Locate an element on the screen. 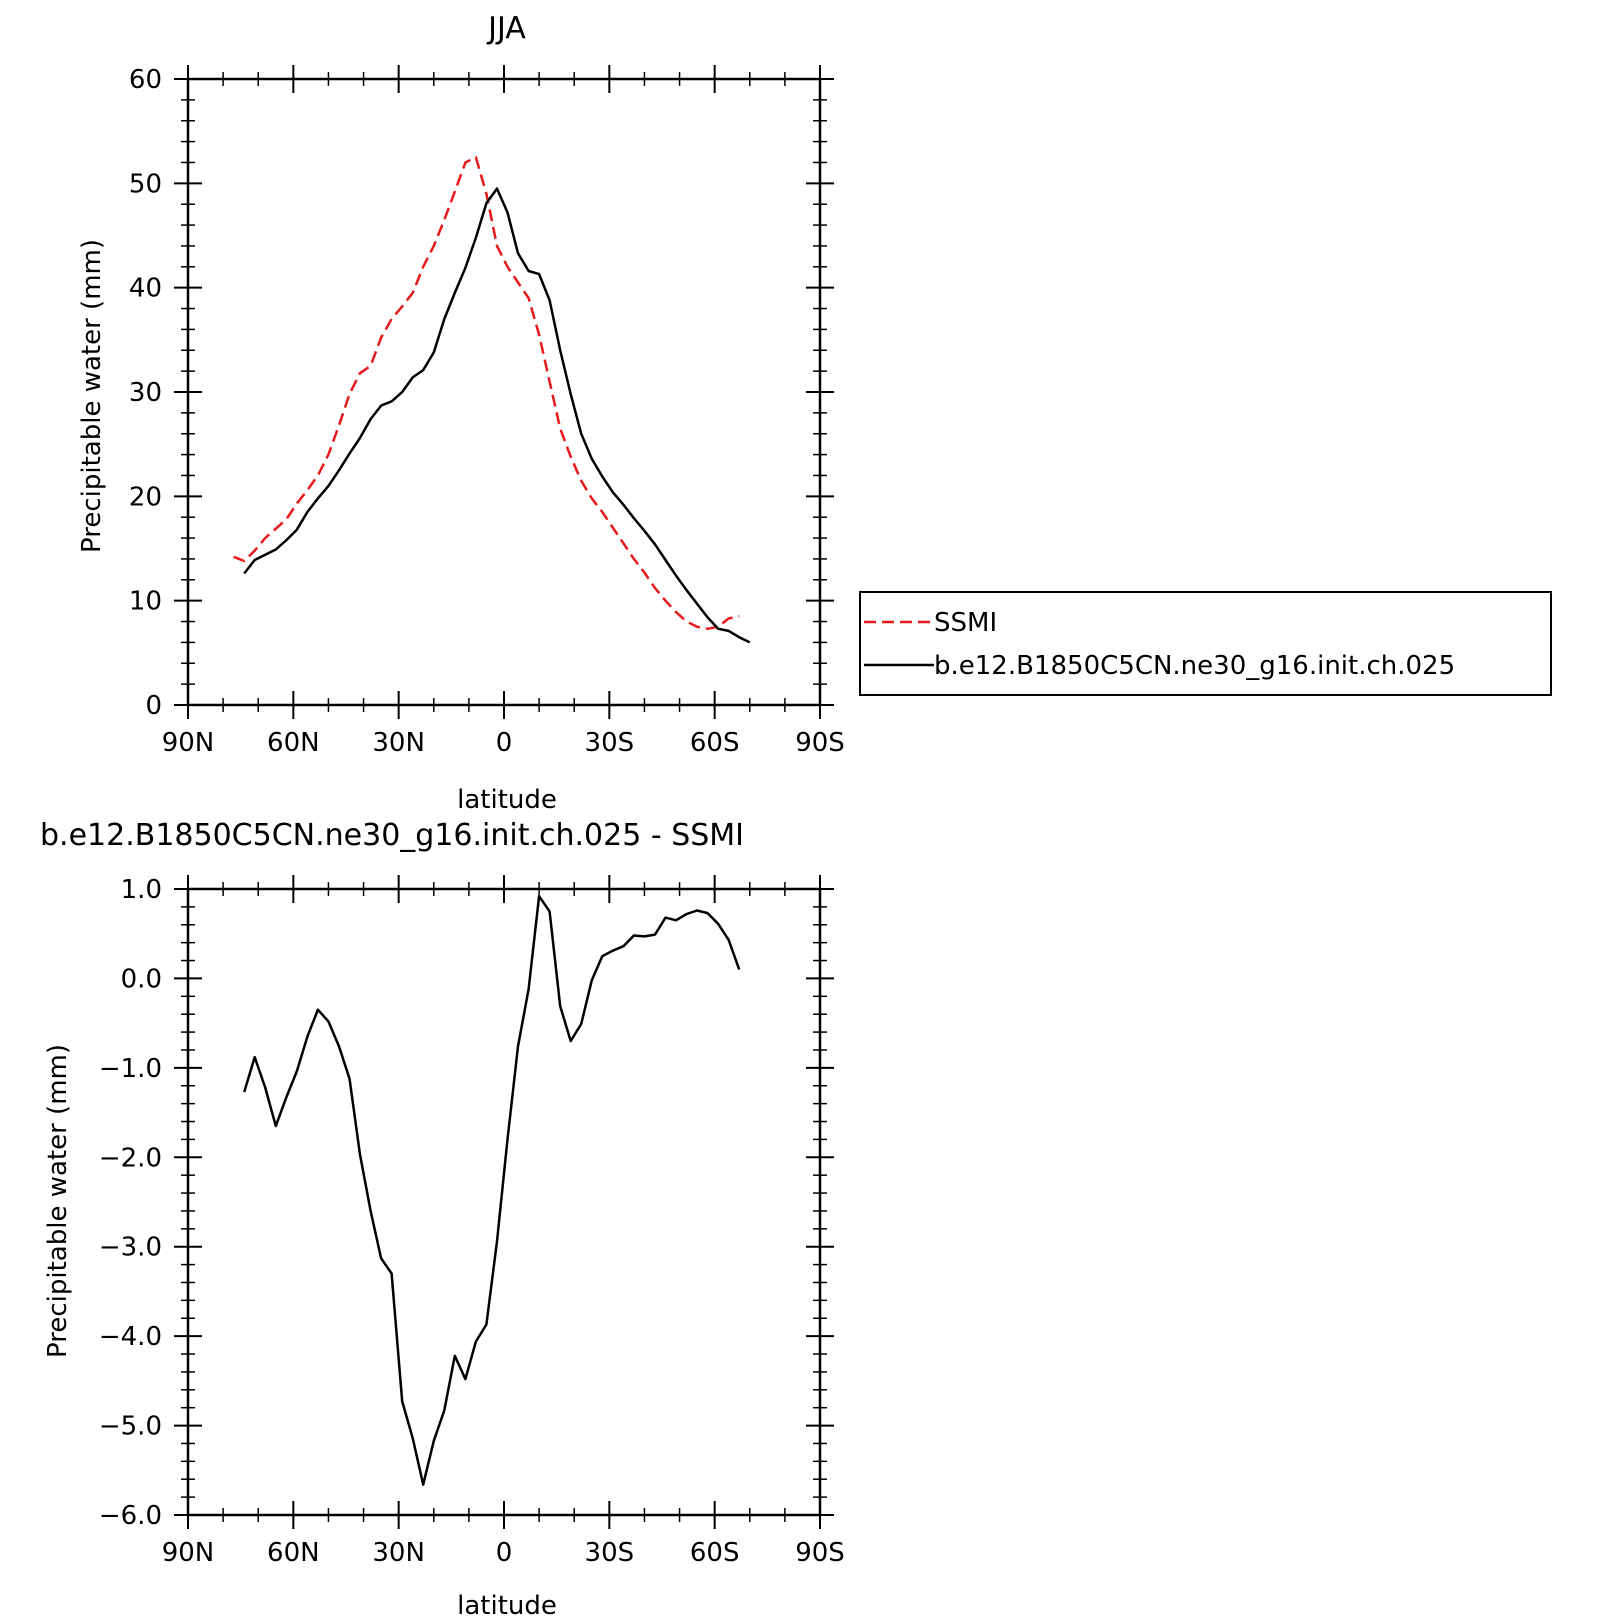  top-plot-ytick-label: 40 is located at coordinates (145, 289).